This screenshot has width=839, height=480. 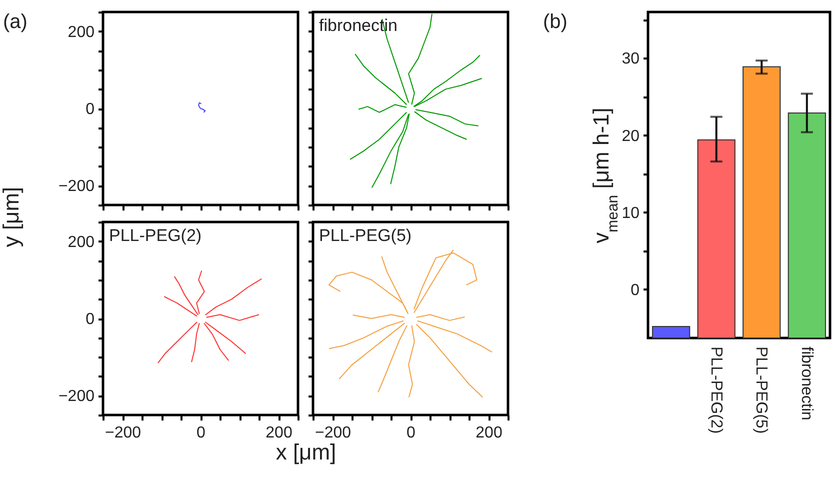 I want to click on chart-title: PLL-PEG(2), so click(x=155, y=235).